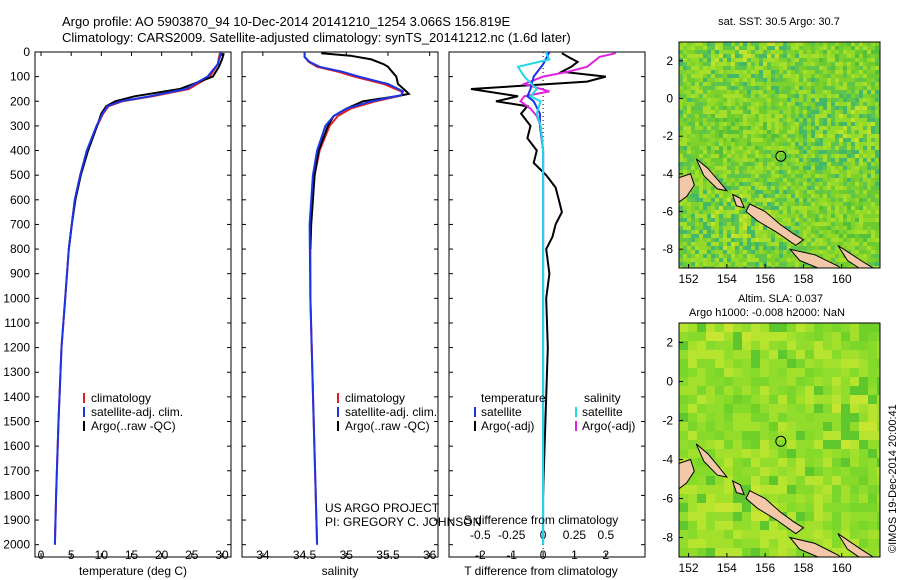  What do you see at coordinates (667, 212) in the screenshot?
I see `map-y-tick-label: -6` at bounding box center [667, 212].